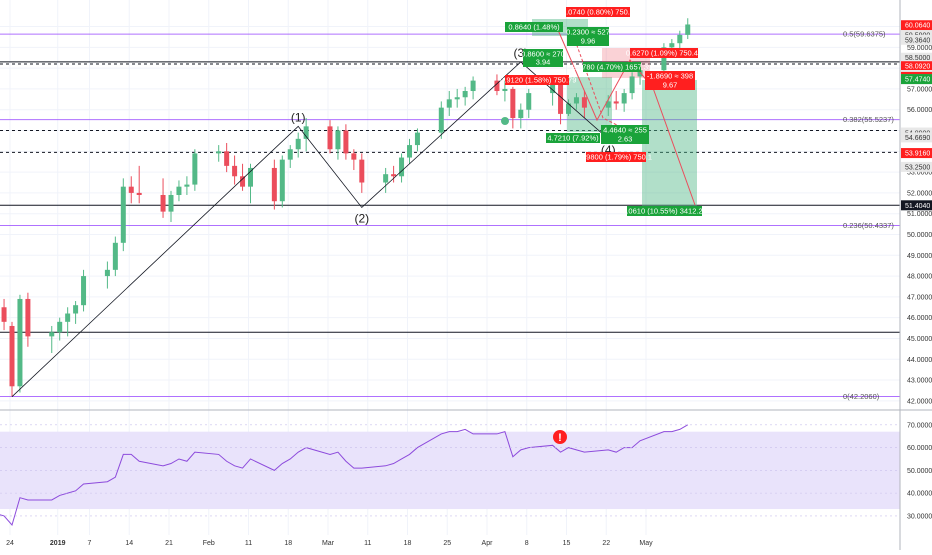  I want to click on price-tag-label: 54.6690, so click(917, 138).